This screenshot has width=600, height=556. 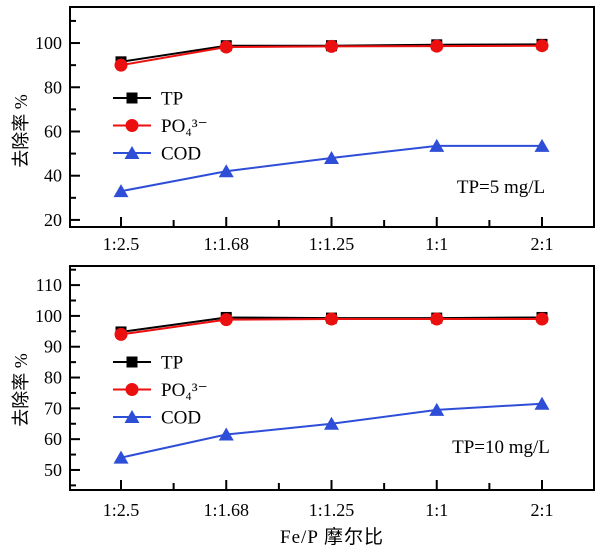 I want to click on y-axis: 50 60 70 80 90 100 110, so click(x=57, y=377).